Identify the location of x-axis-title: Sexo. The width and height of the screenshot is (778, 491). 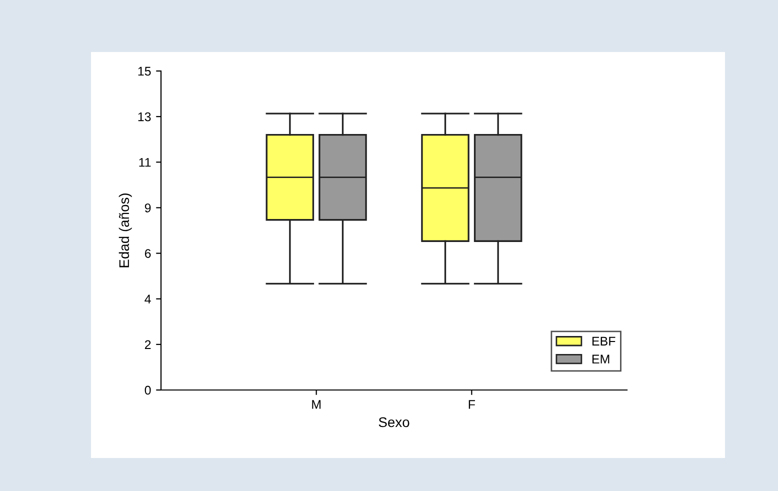
(394, 422).